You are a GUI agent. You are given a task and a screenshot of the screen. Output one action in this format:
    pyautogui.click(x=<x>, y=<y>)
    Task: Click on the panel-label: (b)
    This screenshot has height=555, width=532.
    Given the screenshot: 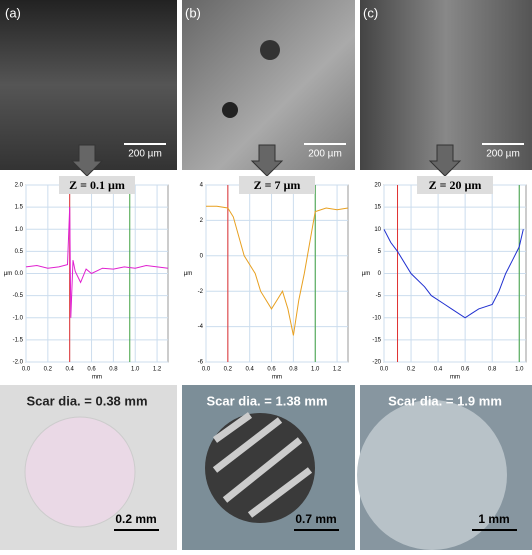 What is the action you would take?
    pyautogui.click(x=193, y=12)
    